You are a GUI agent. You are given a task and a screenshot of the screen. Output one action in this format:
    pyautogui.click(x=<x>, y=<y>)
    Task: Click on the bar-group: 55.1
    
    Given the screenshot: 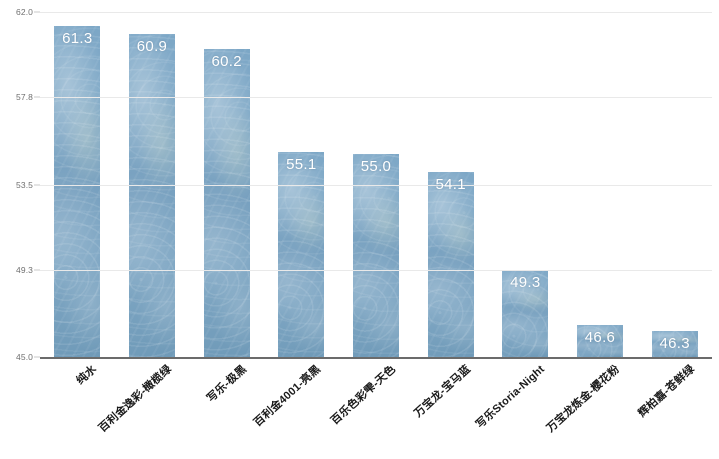 What is the action you would take?
    pyautogui.click(x=301, y=254)
    